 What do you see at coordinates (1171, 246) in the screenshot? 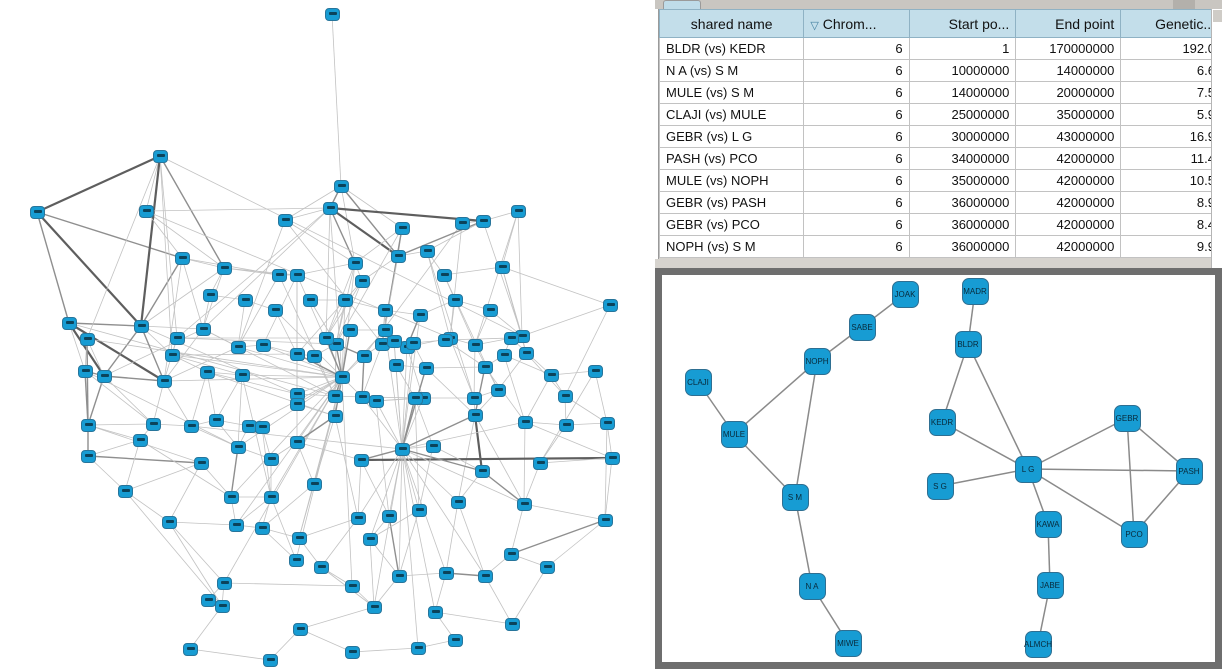
I see `table-cell: 9.9` at bounding box center [1171, 246].